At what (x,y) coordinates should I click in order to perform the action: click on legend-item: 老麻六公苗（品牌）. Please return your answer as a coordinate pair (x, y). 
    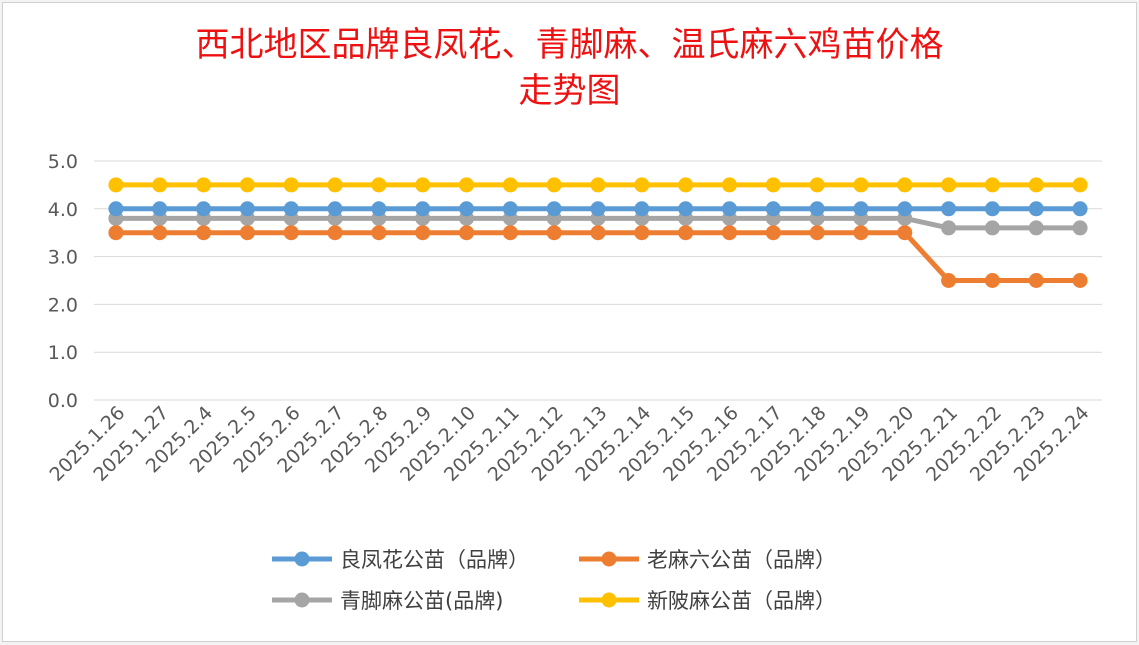
    Looking at the image, I should click on (707, 560).